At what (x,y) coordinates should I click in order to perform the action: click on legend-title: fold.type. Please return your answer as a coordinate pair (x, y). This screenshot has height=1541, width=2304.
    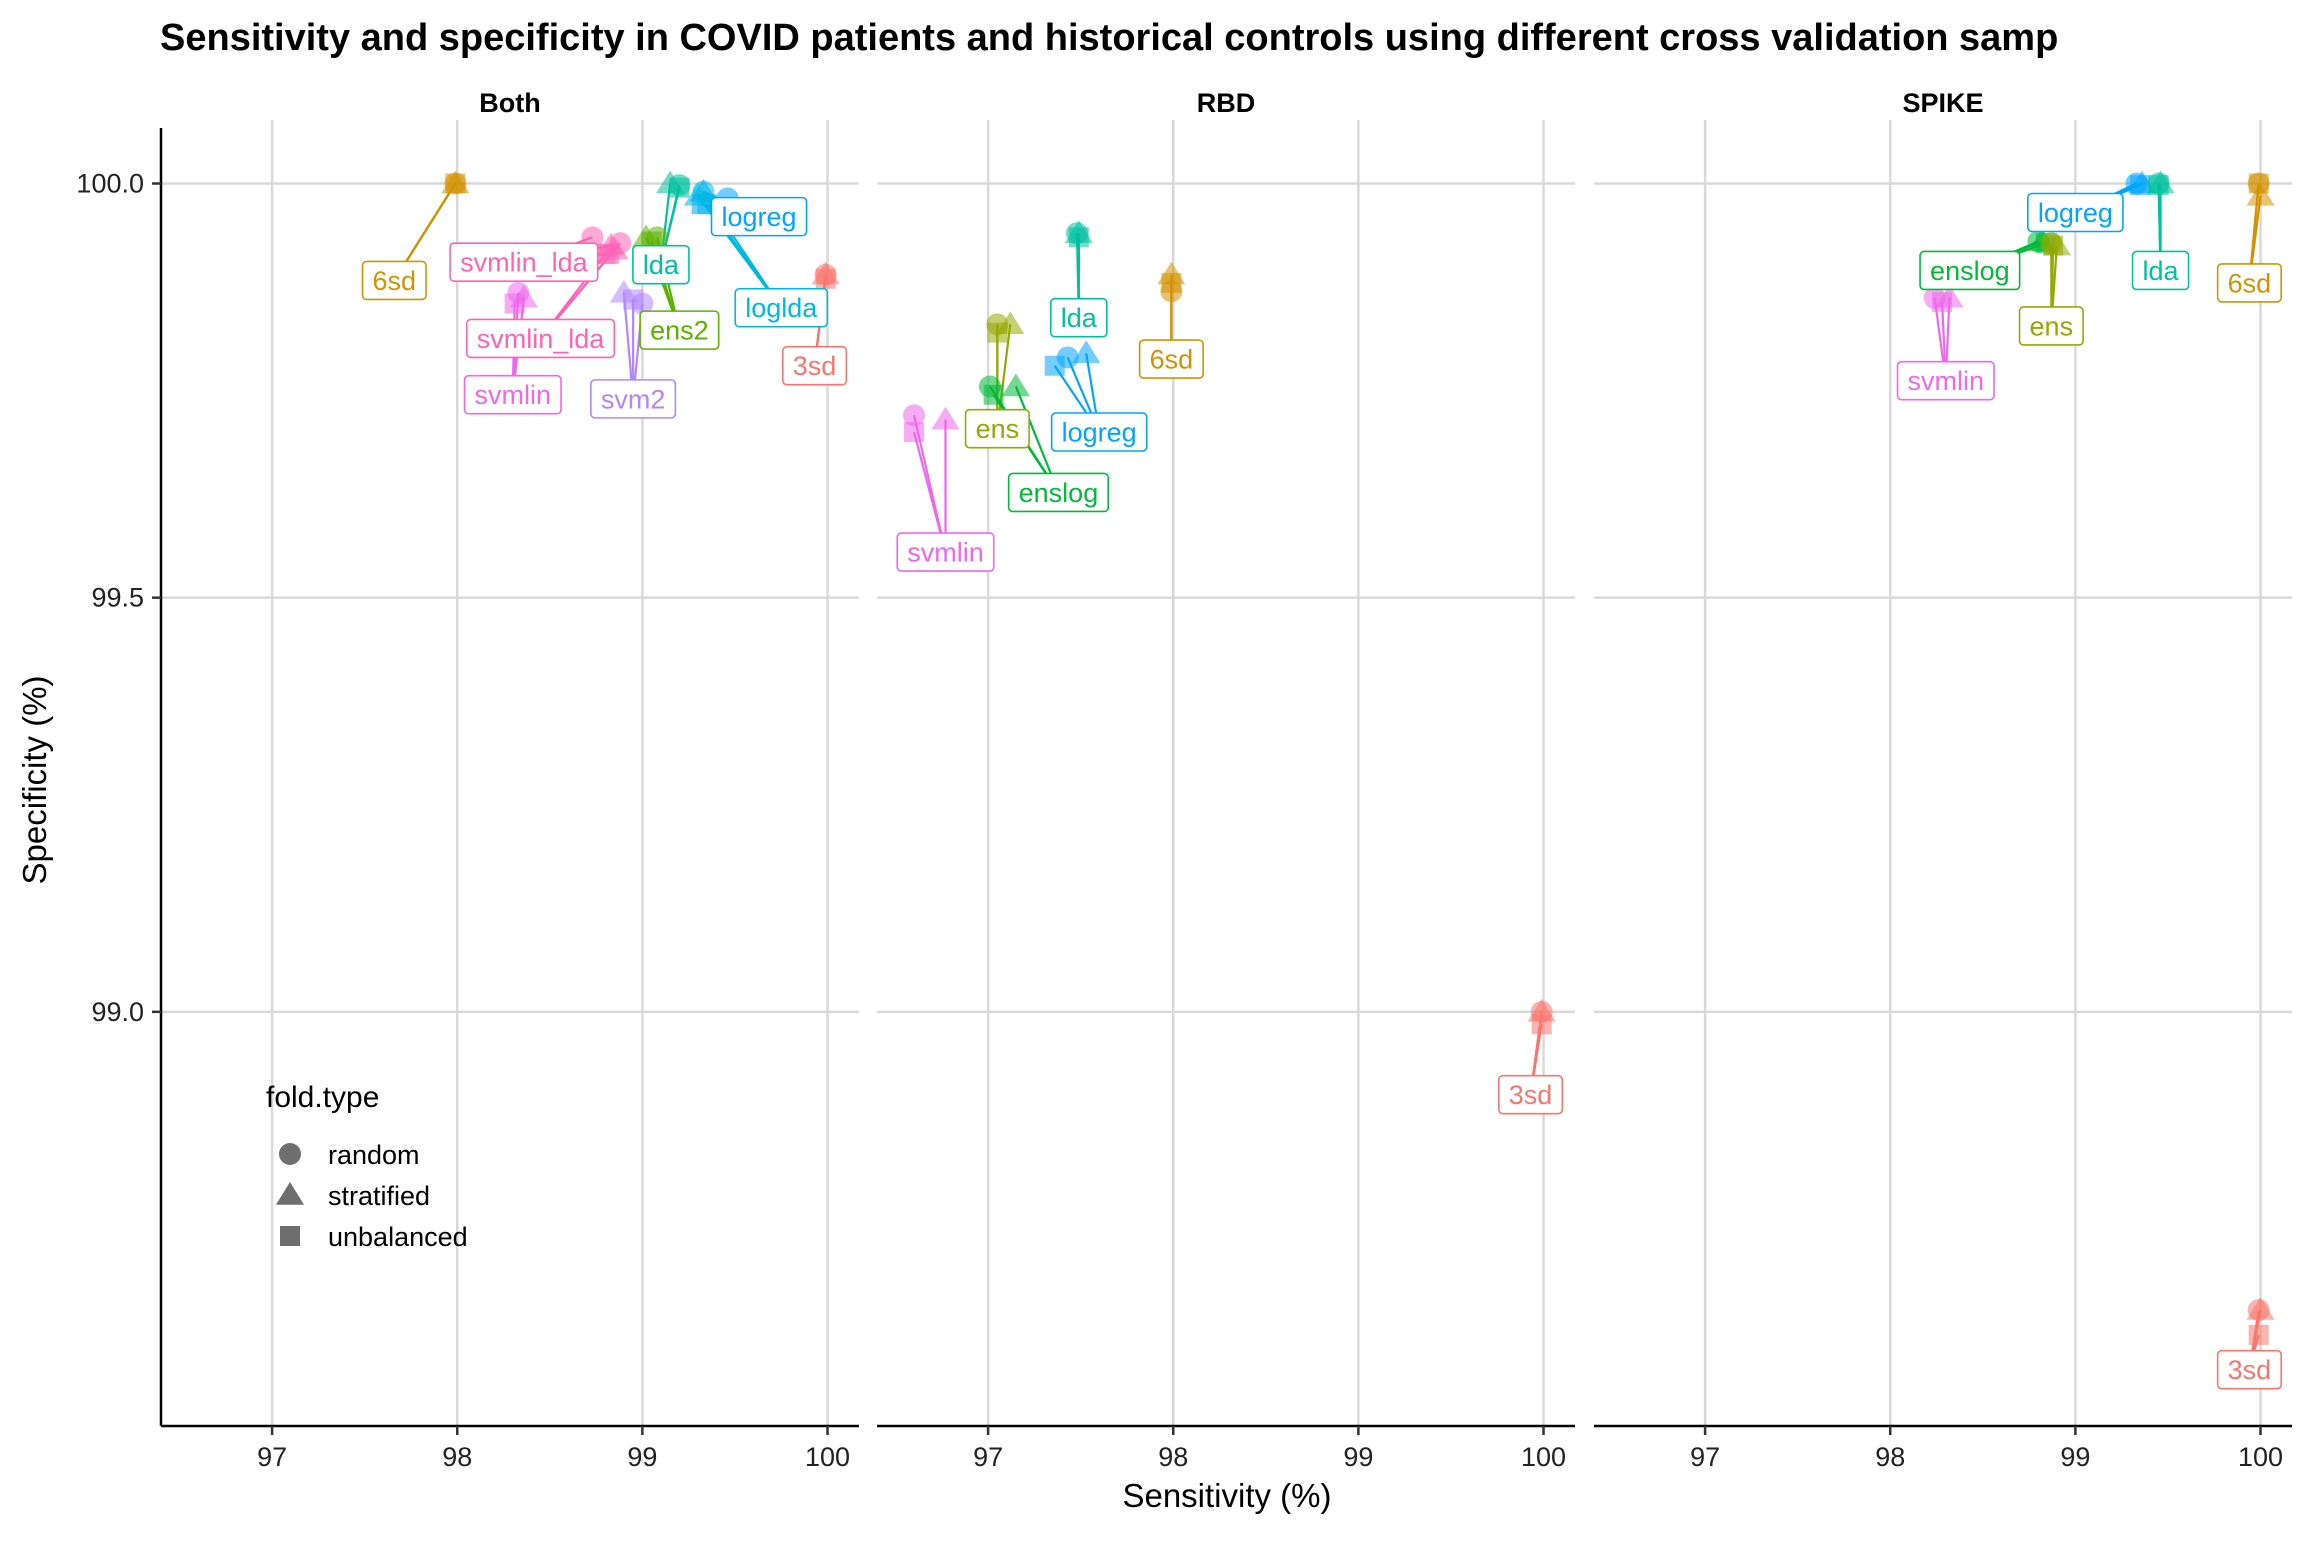
    Looking at the image, I should click on (322, 1097).